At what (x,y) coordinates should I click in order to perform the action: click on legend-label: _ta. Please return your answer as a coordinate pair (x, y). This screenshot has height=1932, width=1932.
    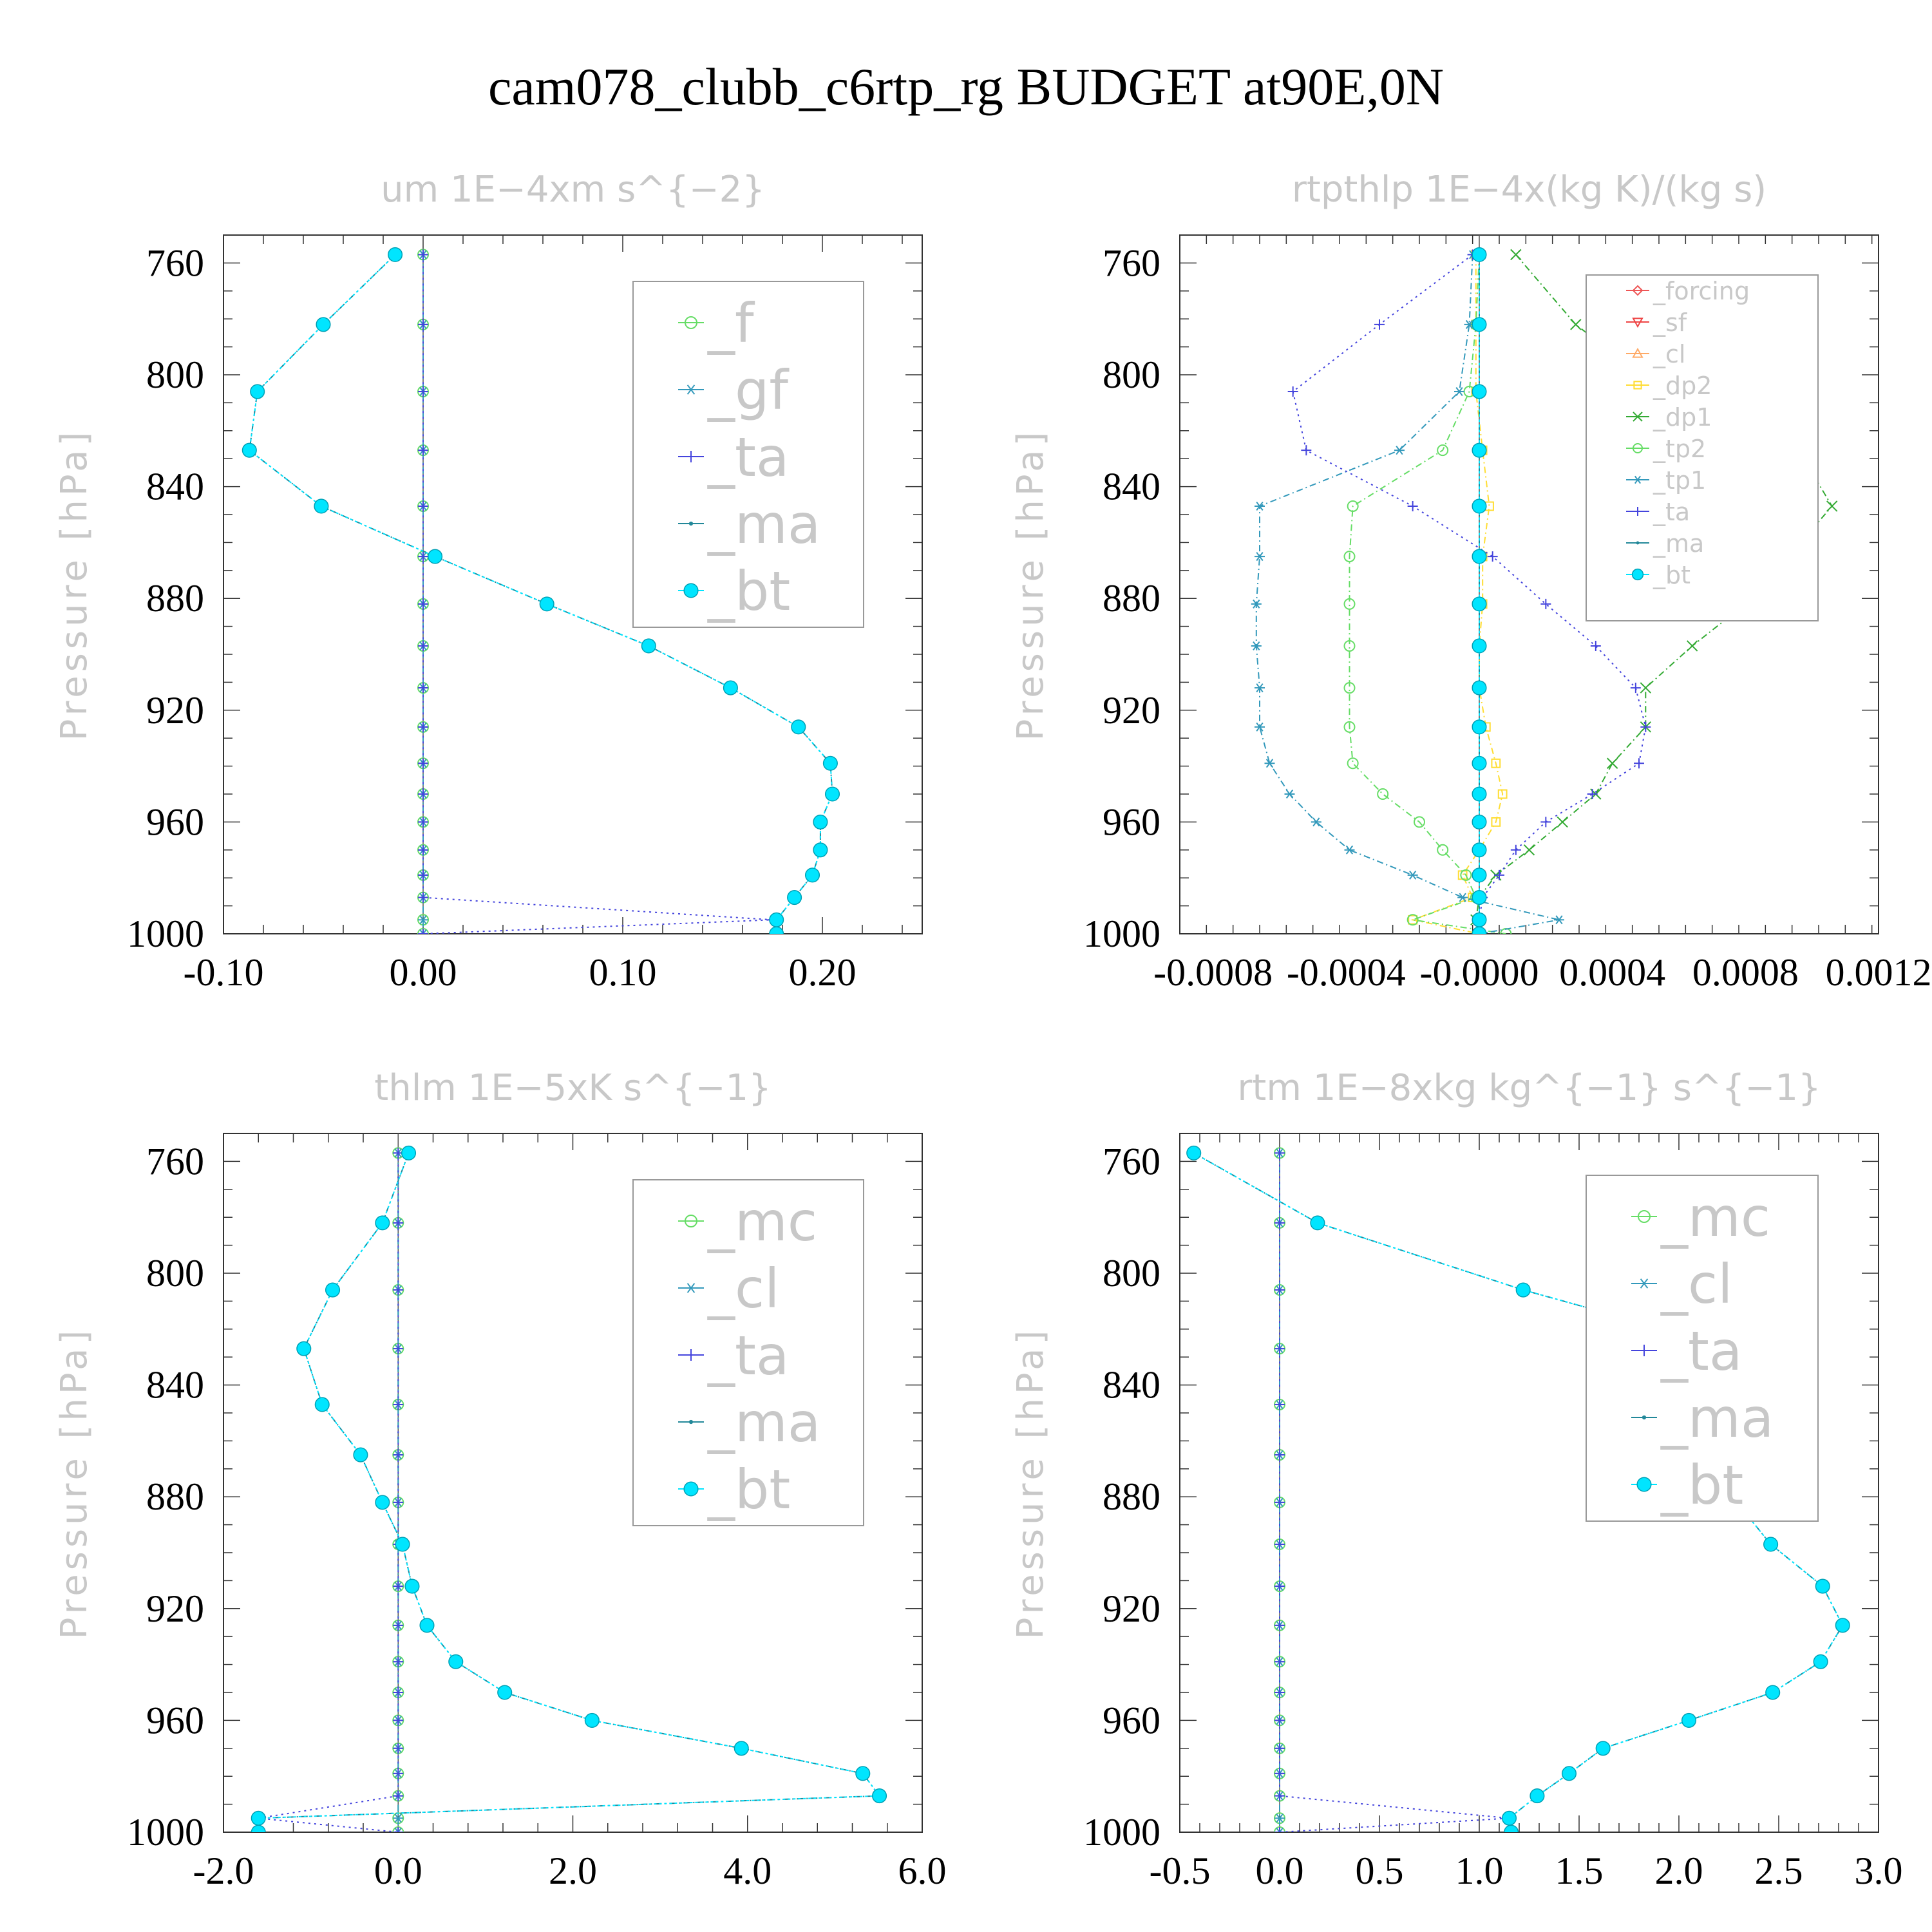
    Looking at the image, I should click on (1671, 512).